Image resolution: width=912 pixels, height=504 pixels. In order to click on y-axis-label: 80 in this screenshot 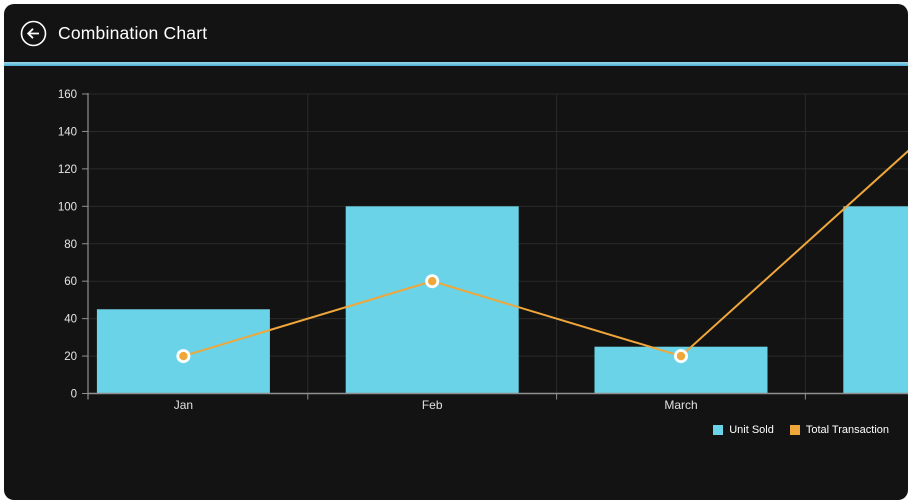, I will do `click(70, 245)`.